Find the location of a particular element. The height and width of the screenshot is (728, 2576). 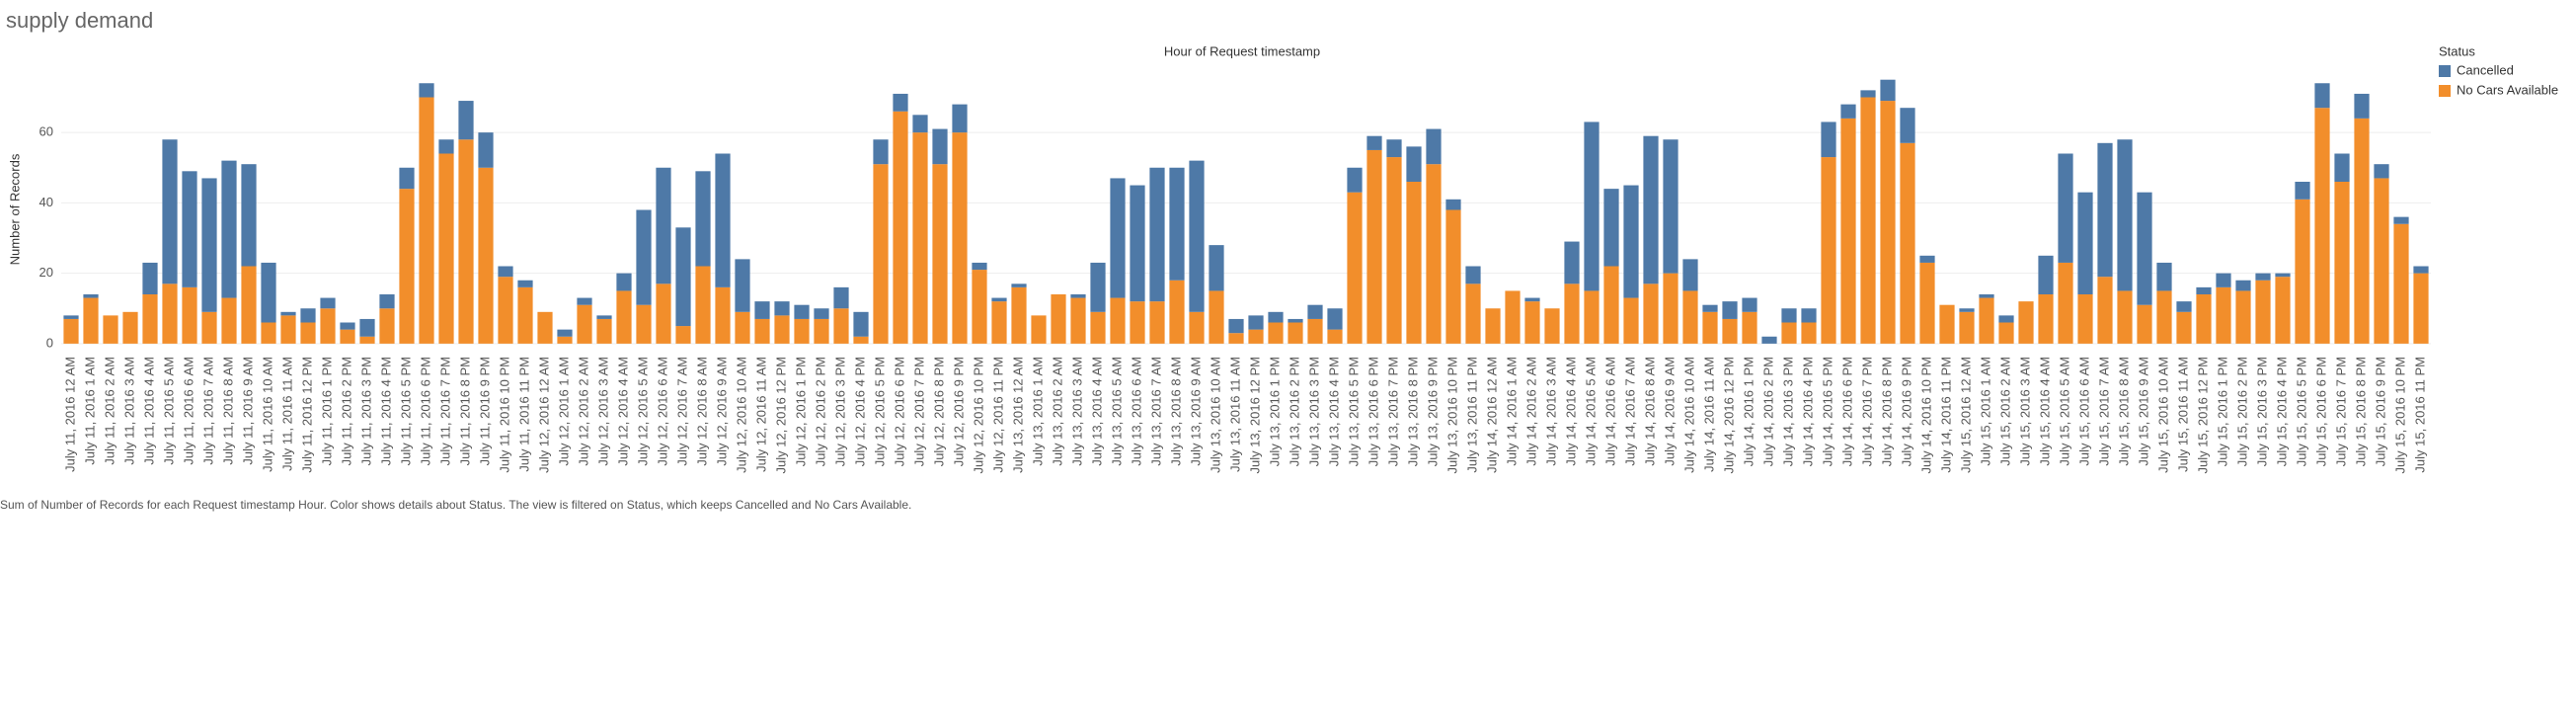

y-tick-label: 40 is located at coordinates (46, 202).